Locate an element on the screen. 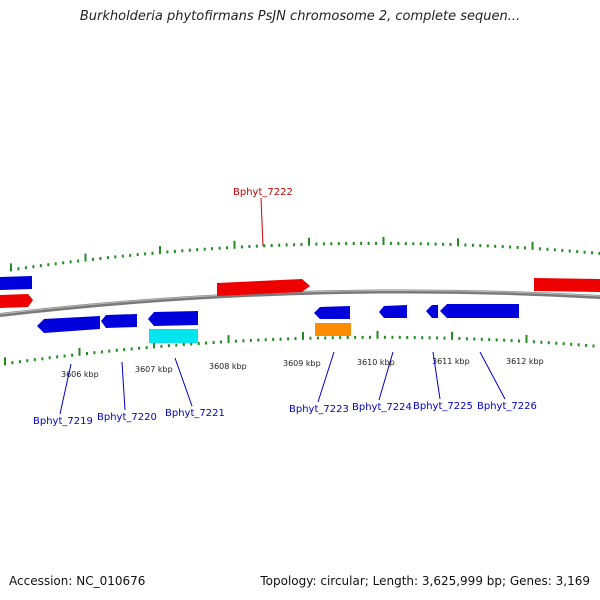  gene-label-bphyt-7226: Bphyt_7226 is located at coordinates (507, 406).